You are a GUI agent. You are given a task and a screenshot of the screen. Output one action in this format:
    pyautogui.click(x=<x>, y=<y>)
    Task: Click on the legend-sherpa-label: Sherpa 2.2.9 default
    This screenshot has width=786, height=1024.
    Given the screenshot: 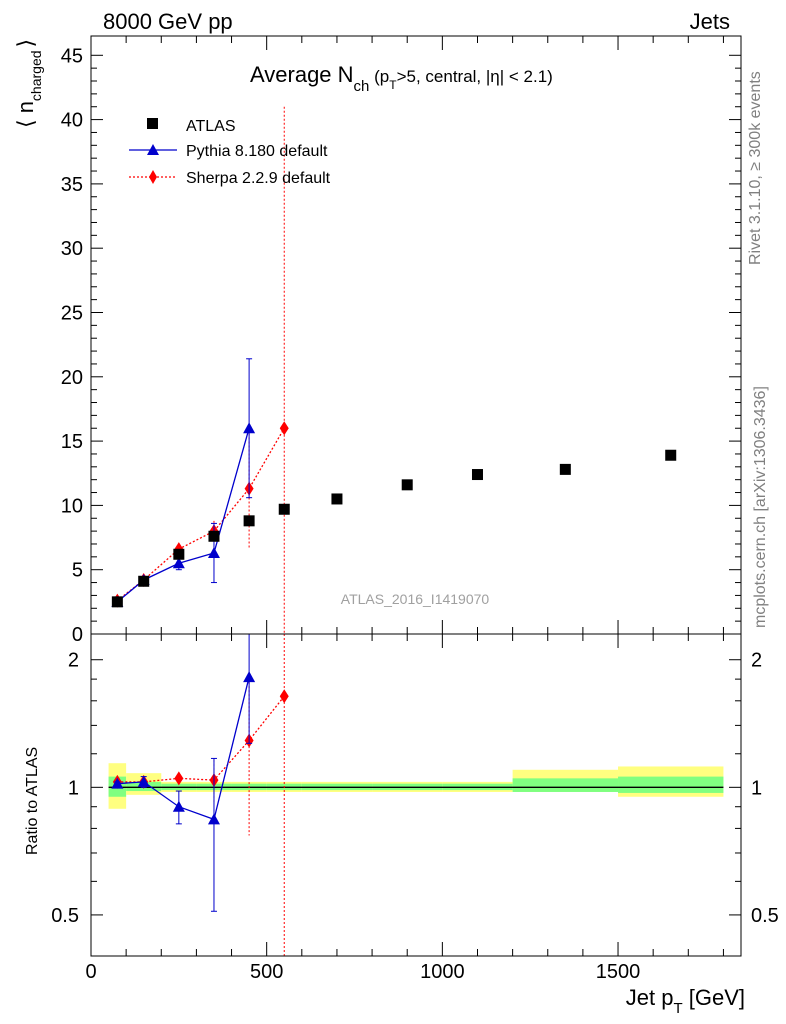 What is the action you would take?
    pyautogui.click(x=258, y=178)
    